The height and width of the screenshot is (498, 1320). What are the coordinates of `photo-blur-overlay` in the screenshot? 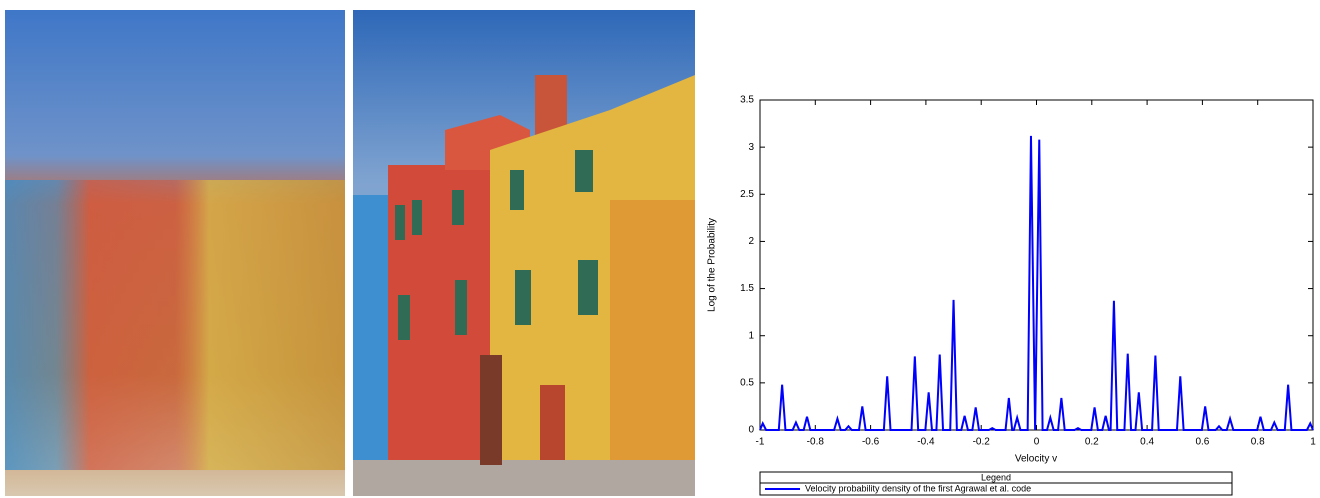 It's located at (175, 325).